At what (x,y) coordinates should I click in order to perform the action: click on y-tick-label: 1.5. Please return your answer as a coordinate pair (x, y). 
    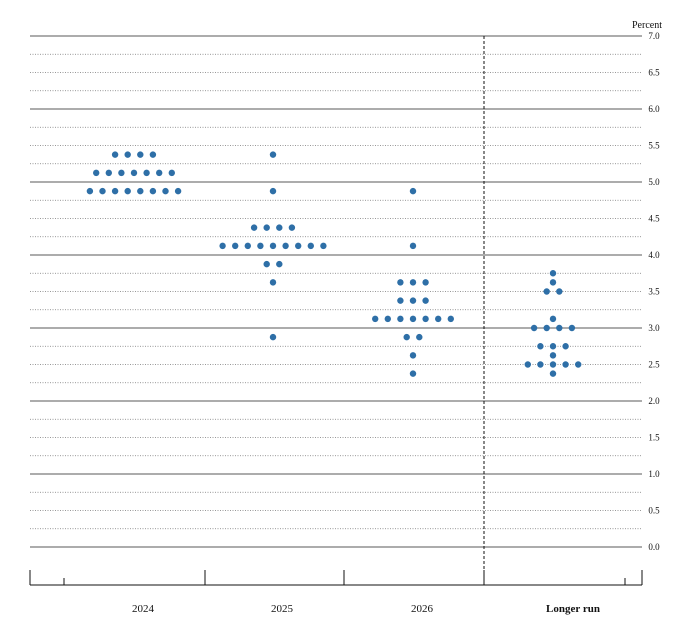
    Looking at the image, I should click on (654, 438).